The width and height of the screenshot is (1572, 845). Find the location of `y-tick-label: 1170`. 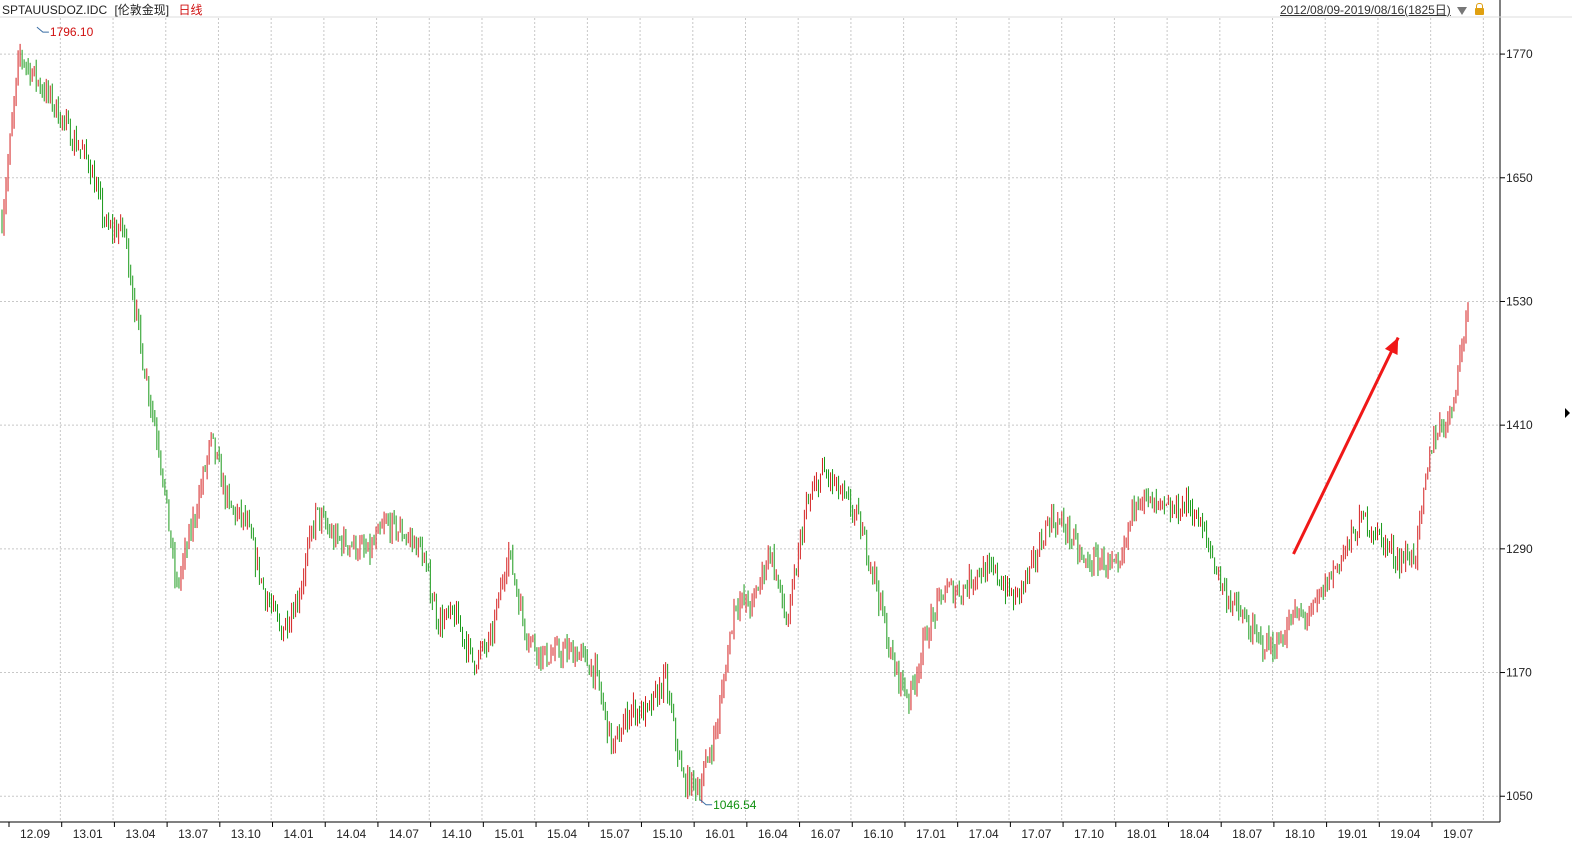

y-tick-label: 1170 is located at coordinates (1519, 673).